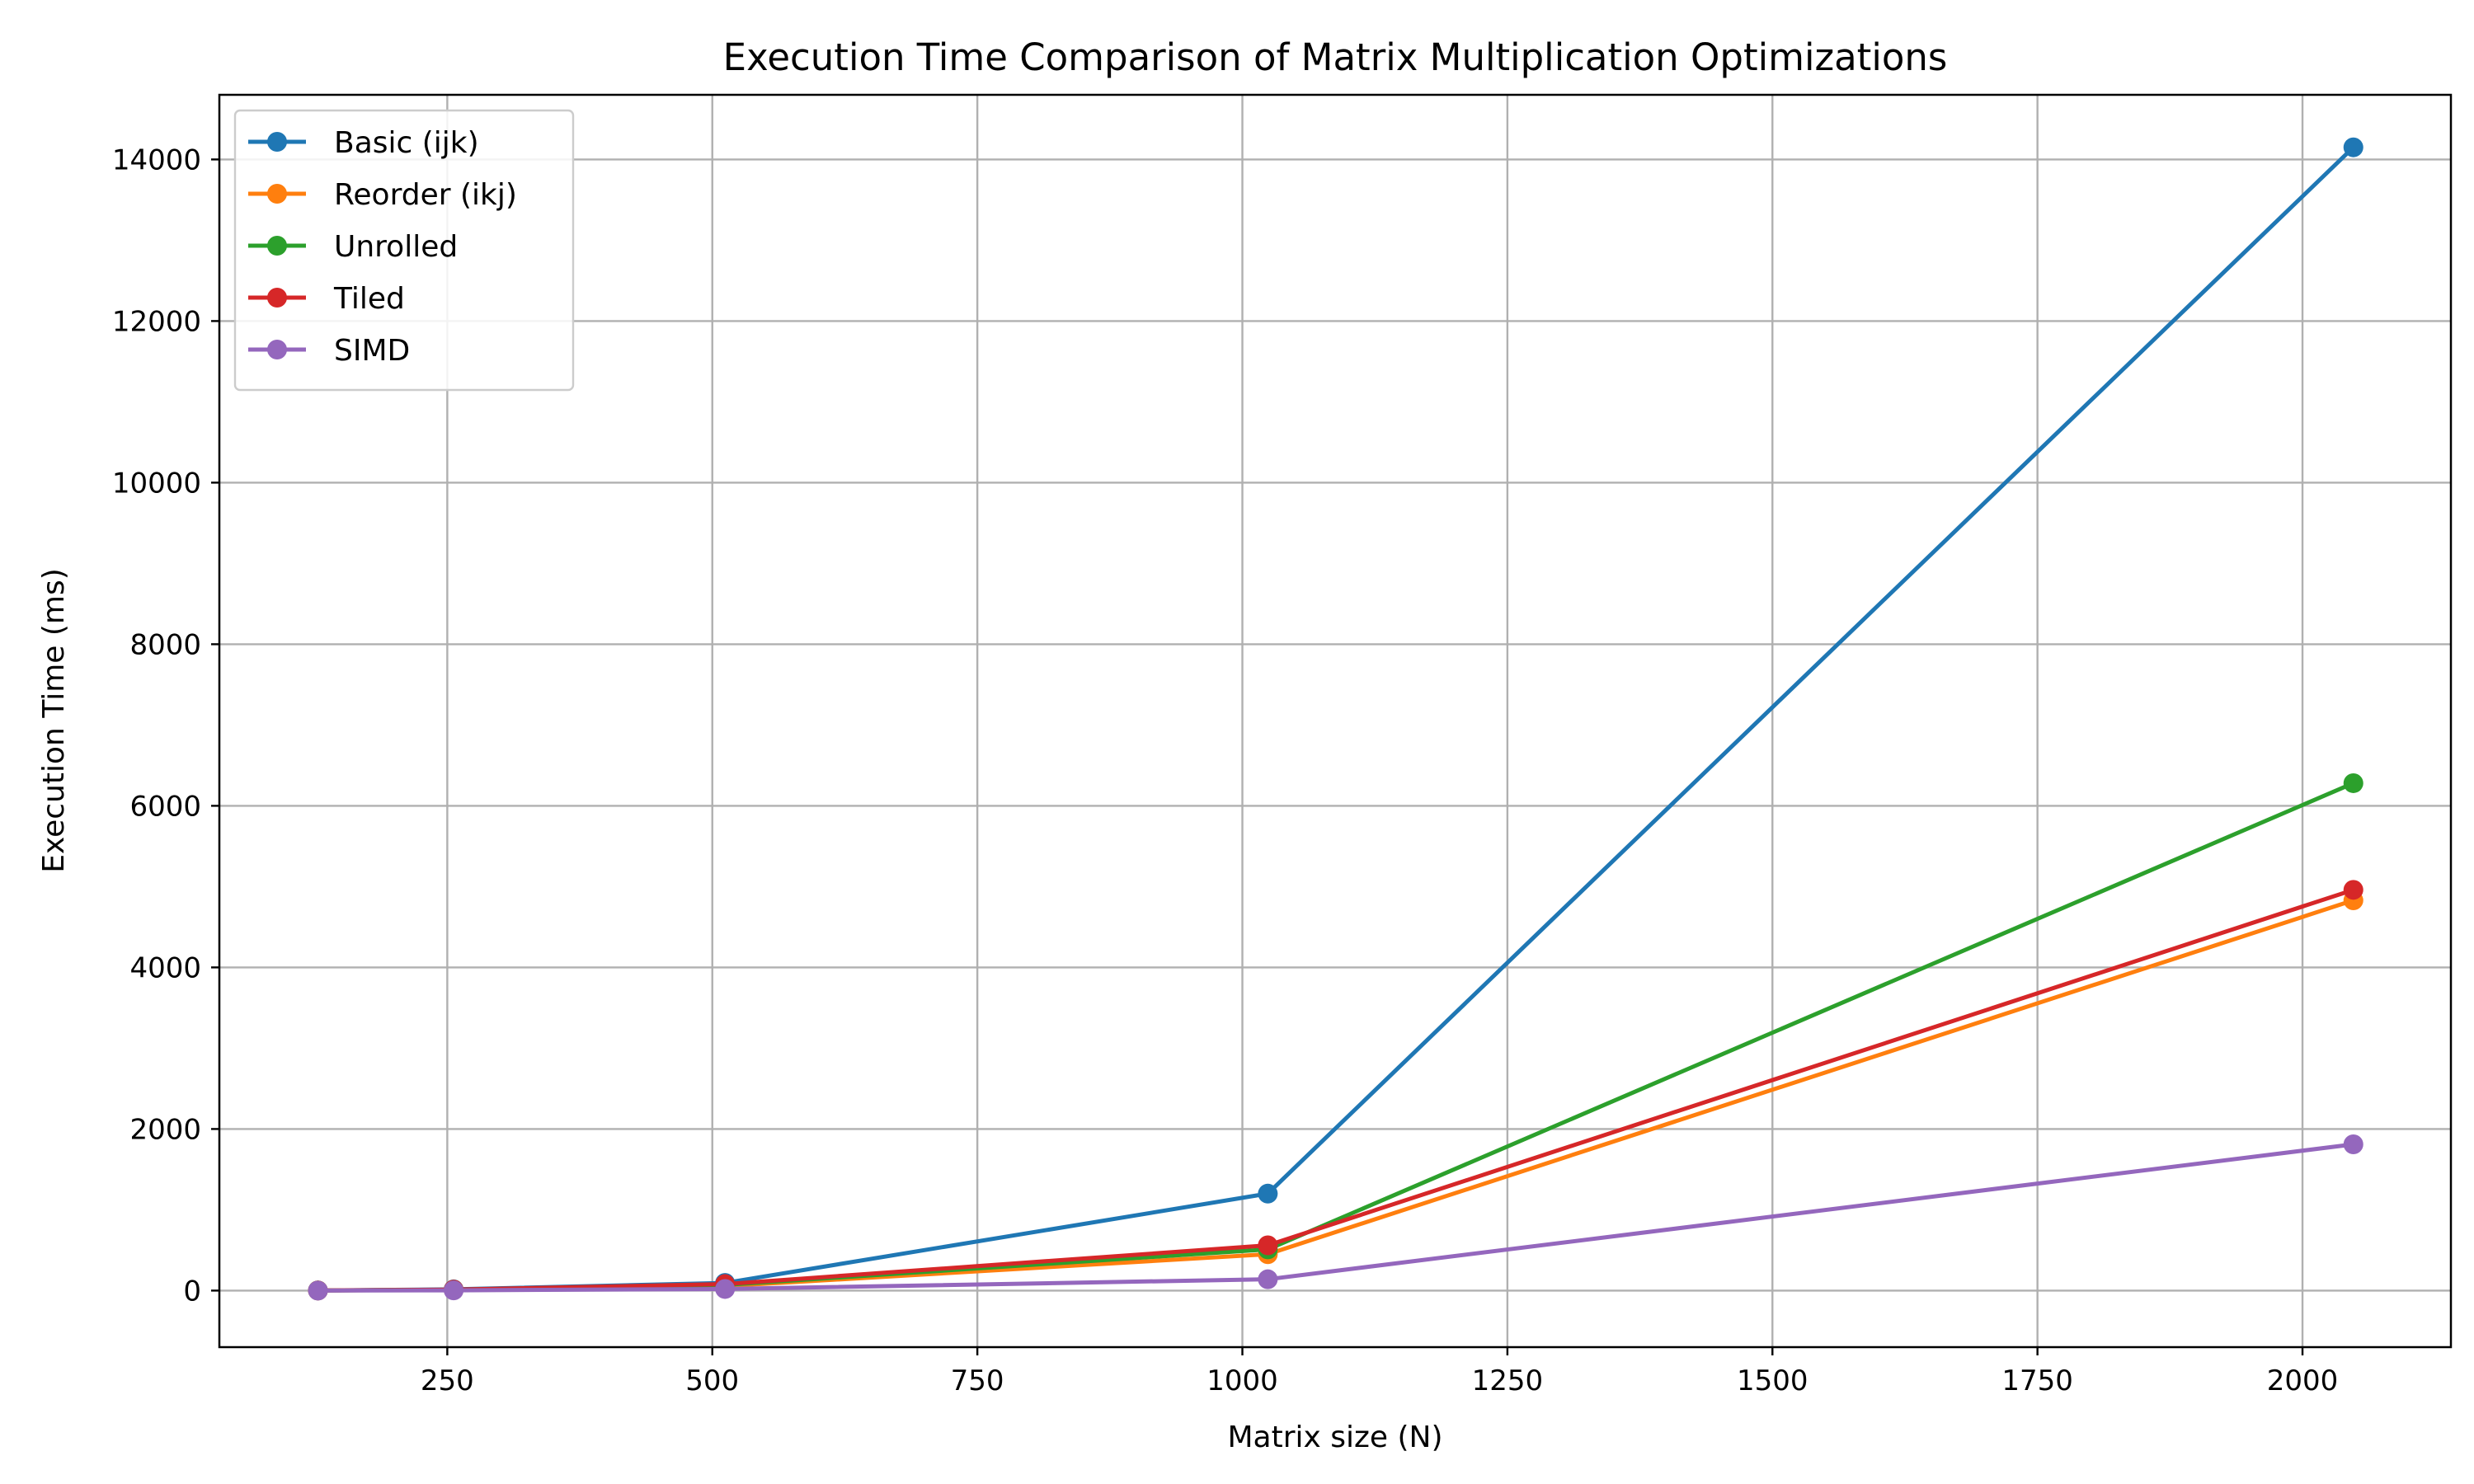 Image resolution: width=2474 pixels, height=1484 pixels. What do you see at coordinates (192, 1291) in the screenshot?
I see `y-tick-label: 0` at bounding box center [192, 1291].